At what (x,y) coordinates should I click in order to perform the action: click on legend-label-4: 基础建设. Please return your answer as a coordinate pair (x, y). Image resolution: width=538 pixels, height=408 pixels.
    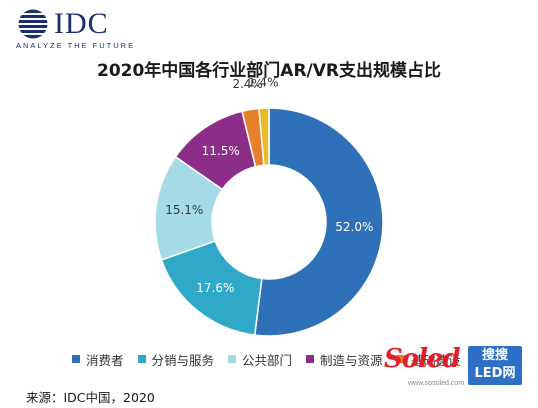
    Looking at the image, I should click on (435, 360).